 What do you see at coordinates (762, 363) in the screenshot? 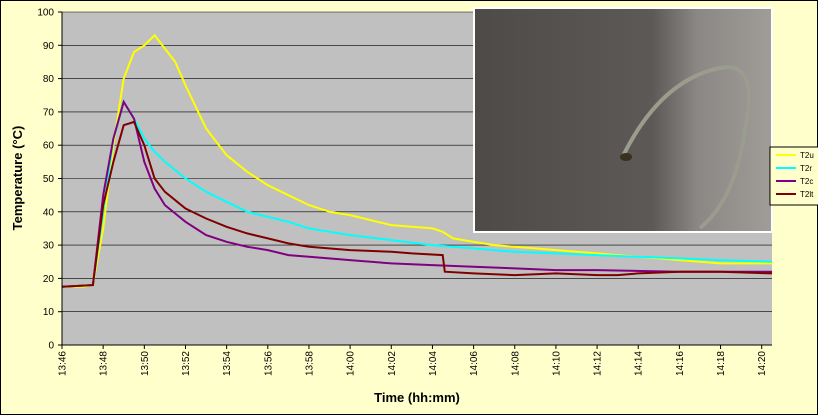
I see `x-tick-label: 14:20` at bounding box center [762, 363].